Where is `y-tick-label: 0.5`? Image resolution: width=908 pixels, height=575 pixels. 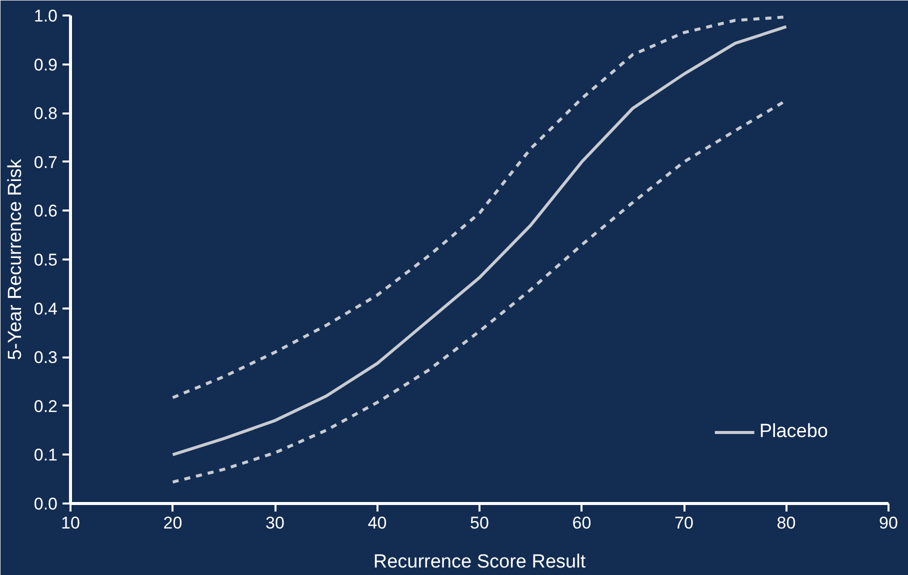
y-tick-label: 0.5 is located at coordinates (46, 260).